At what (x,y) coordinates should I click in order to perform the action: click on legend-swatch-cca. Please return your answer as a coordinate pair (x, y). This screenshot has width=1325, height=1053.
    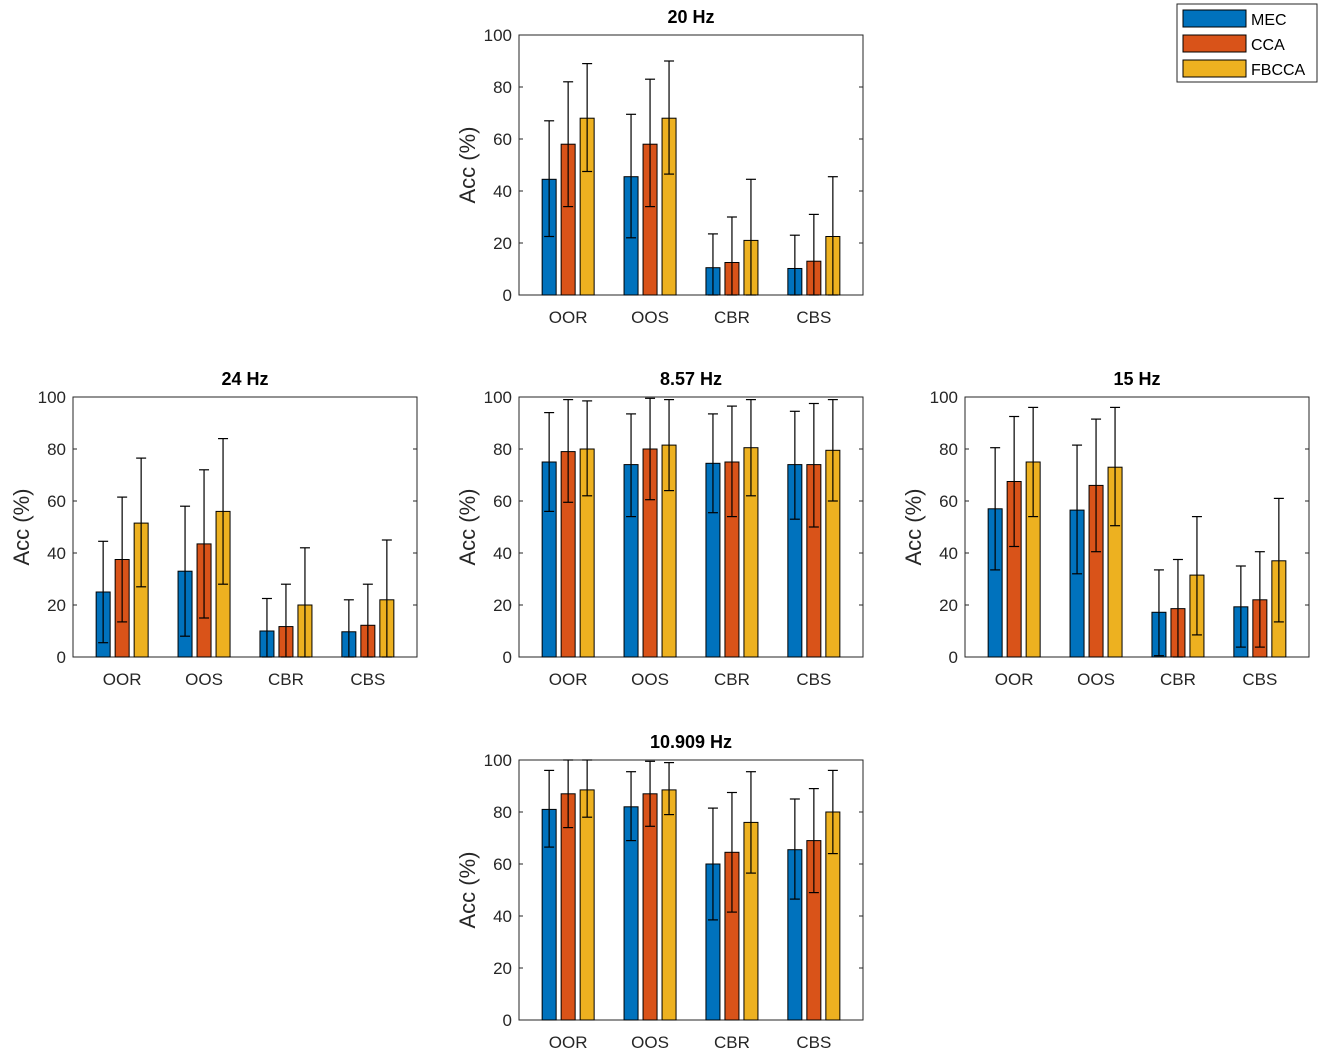
    Looking at the image, I should click on (1214, 43).